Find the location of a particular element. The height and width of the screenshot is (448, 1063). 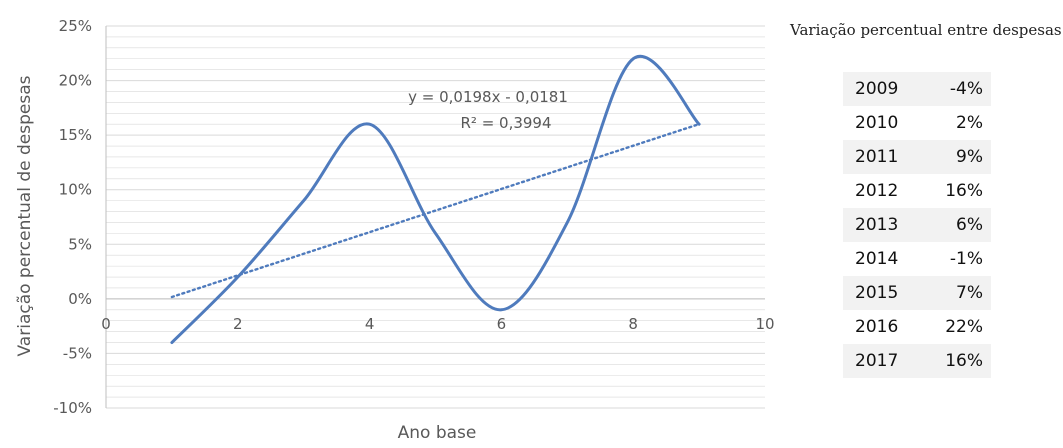

y-axis-title: Variação percentual de despesas is located at coordinates (25, 215).